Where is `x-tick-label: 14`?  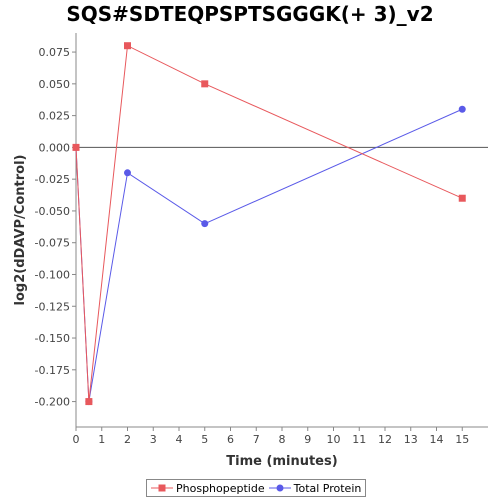 x-tick-label: 14 is located at coordinates (437, 439).